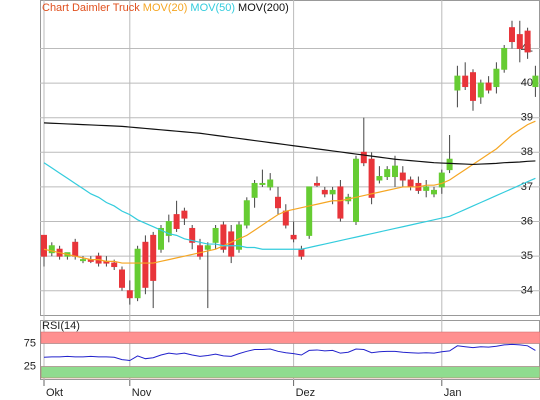  Describe the element at coordinates (527, 152) in the screenshot. I see `y-tick-label: 38` at that location.